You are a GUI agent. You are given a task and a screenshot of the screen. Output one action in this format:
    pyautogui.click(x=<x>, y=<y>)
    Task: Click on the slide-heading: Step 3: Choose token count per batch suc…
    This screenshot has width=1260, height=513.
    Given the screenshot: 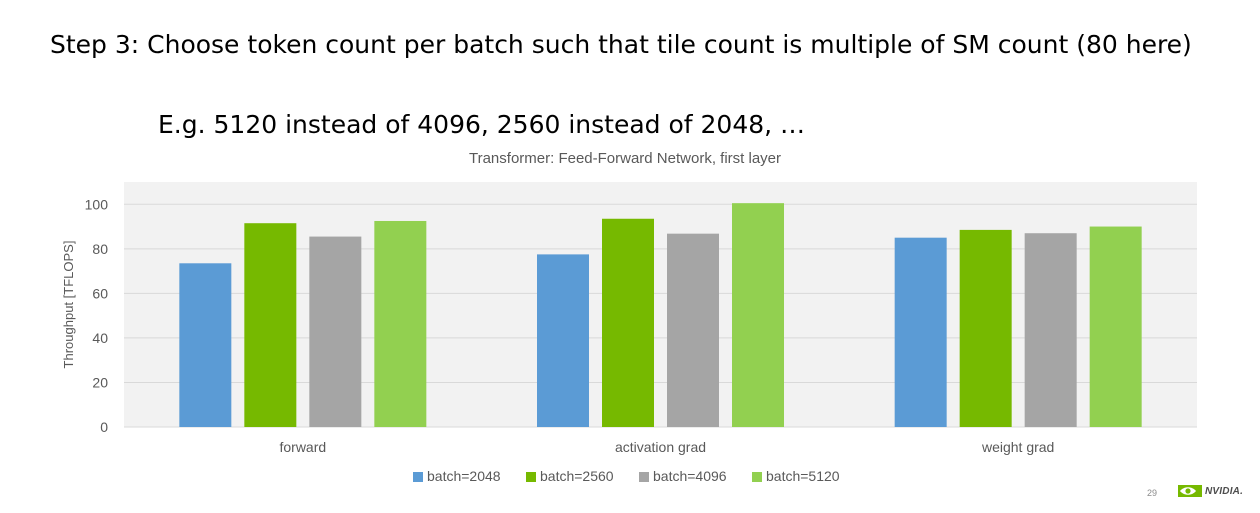 What is the action you would take?
    pyautogui.click(x=621, y=44)
    